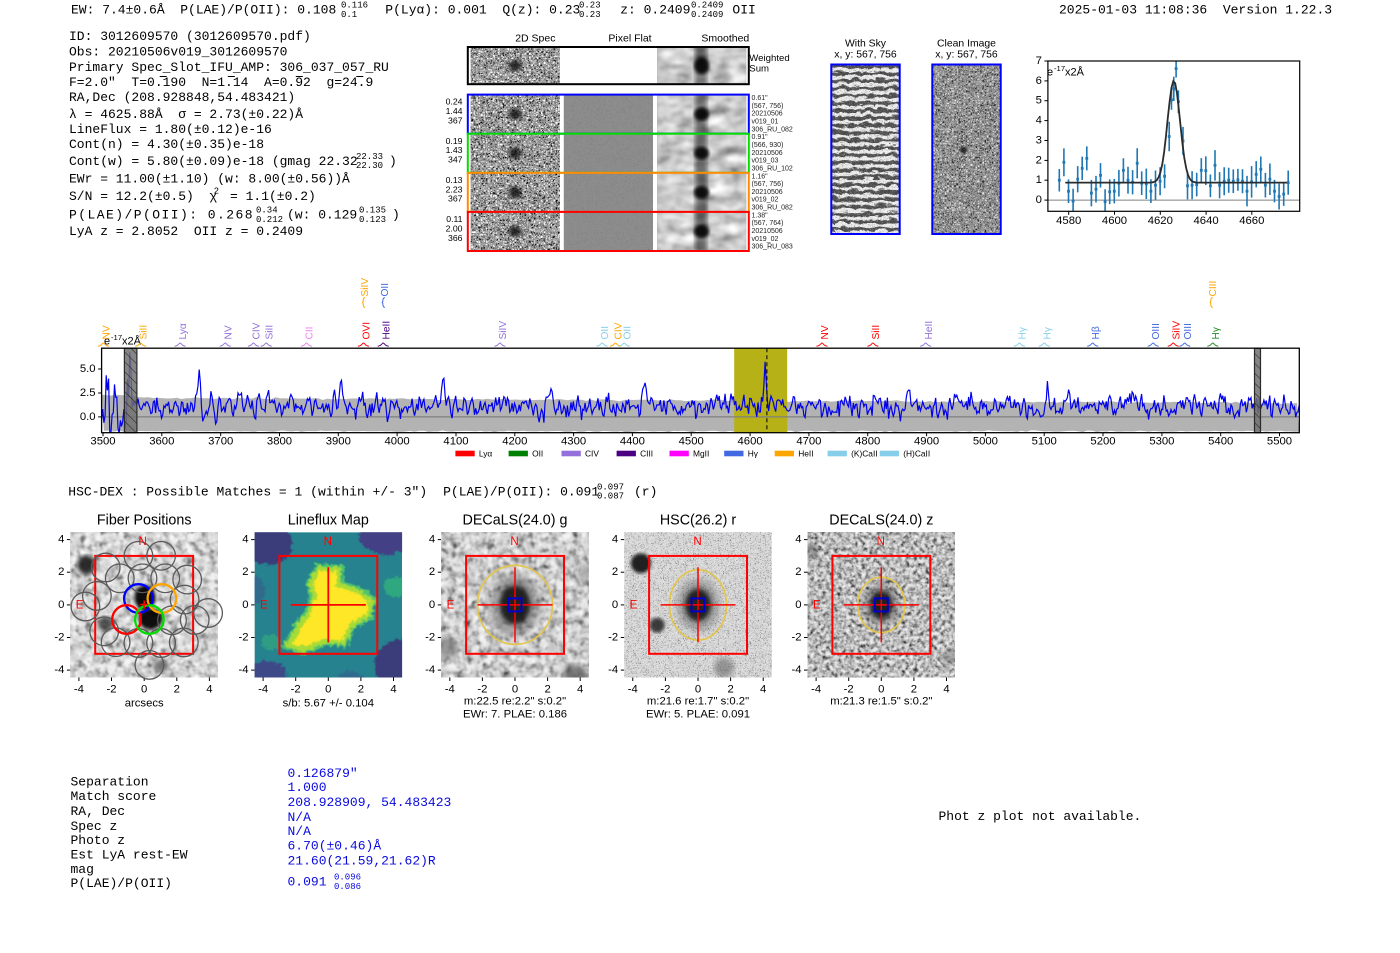  What do you see at coordinates (454, 150) in the screenshot?
I see `svg-text: 1.43` at bounding box center [454, 150].